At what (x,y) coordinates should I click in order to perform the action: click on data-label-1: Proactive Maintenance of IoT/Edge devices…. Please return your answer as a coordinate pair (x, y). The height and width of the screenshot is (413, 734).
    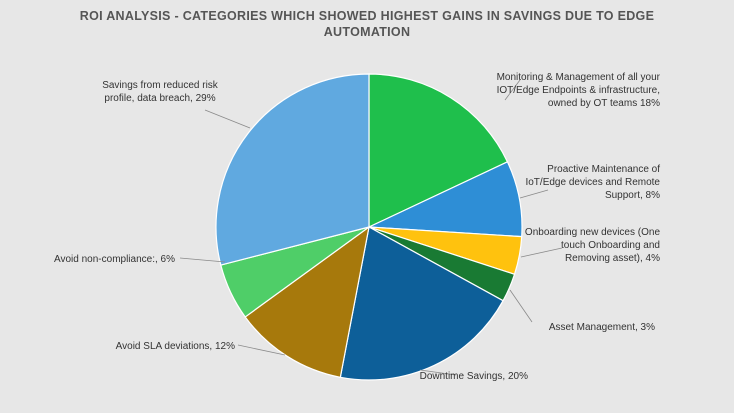
    Looking at the image, I should click on (592, 182).